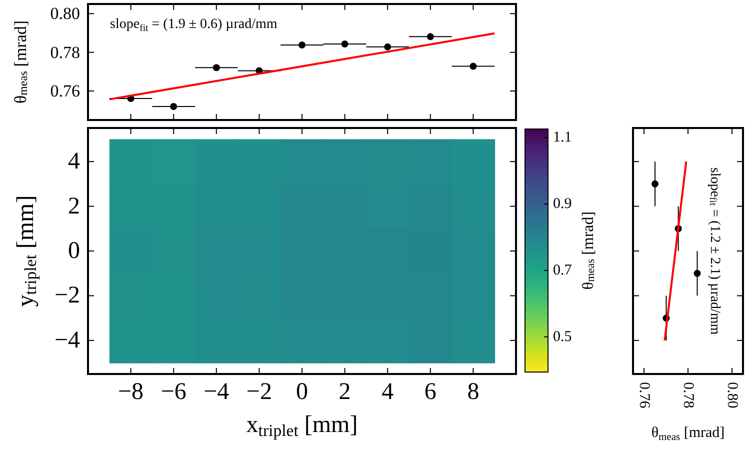 The height and width of the screenshot is (450, 750). What do you see at coordinates (74, 161) in the screenshot?
I see `y-tick-label: 4` at bounding box center [74, 161].